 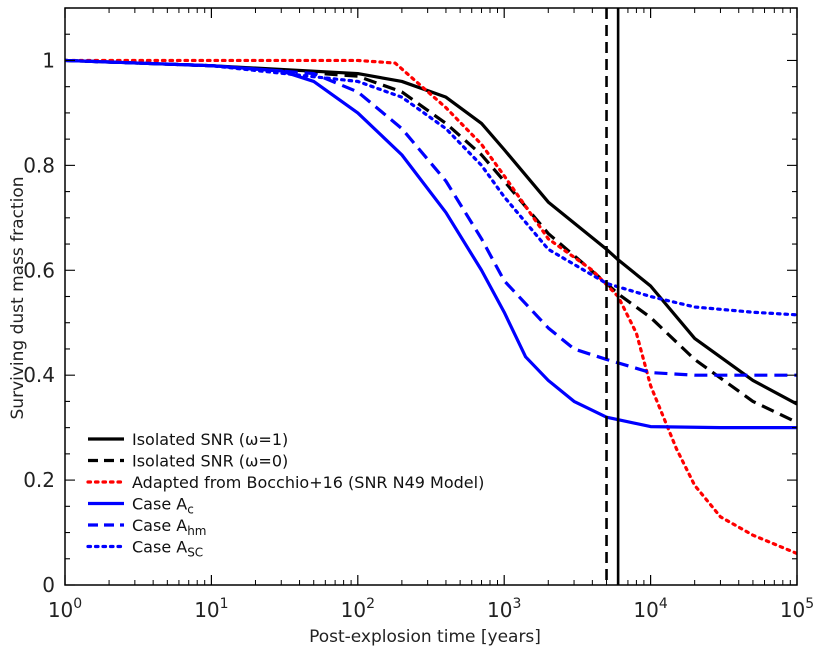 I want to click on y-tick-label: 1, so click(x=48, y=60).